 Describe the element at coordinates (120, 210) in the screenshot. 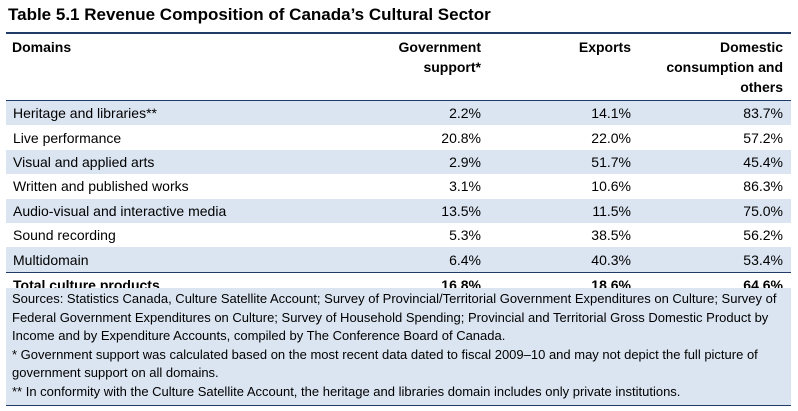

I see `cell-domain: Audio-visual and interactive media` at that location.